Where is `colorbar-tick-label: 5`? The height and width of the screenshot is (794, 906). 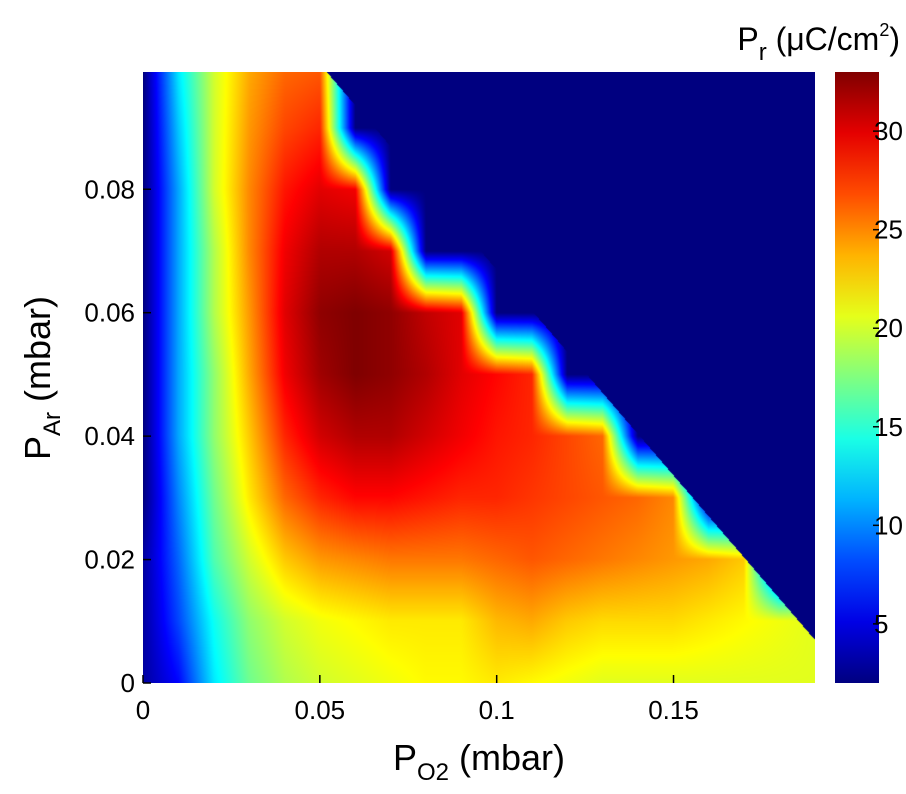 colorbar-tick-label: 5 is located at coordinates (881, 624).